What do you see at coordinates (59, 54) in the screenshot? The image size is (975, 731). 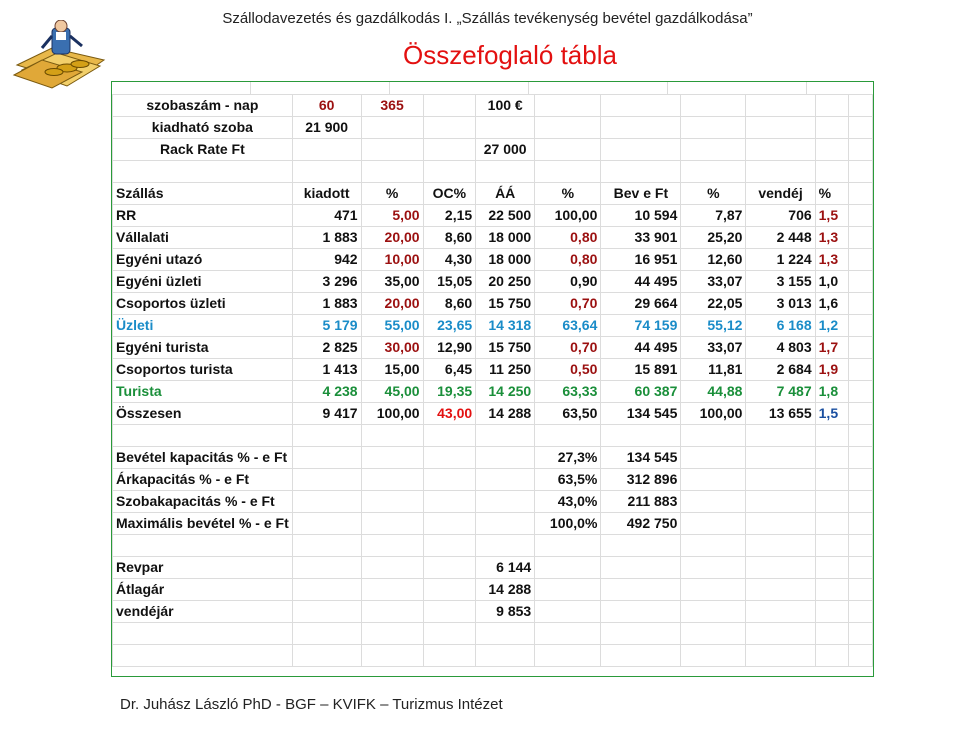 I see `money-pile-clipart-icon` at bounding box center [59, 54].